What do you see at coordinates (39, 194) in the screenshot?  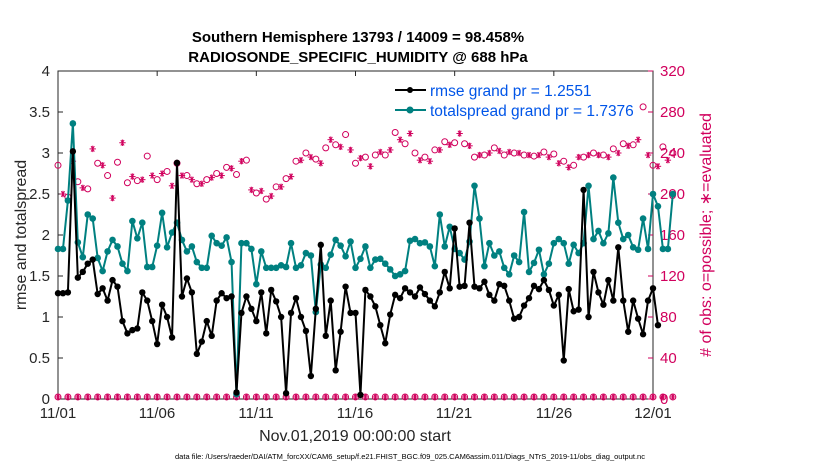 I see `y-left-tick-label: 2.5` at bounding box center [39, 194].